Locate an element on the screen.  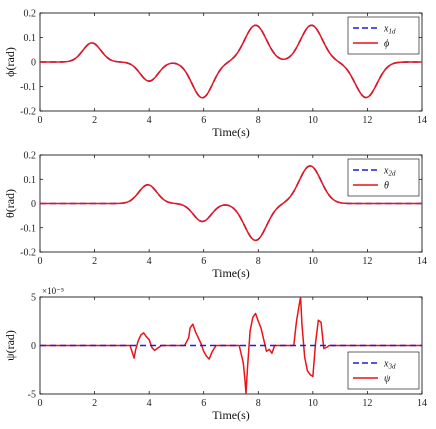
y-axis-label: ψ(rad) is located at coordinates (10, 345).